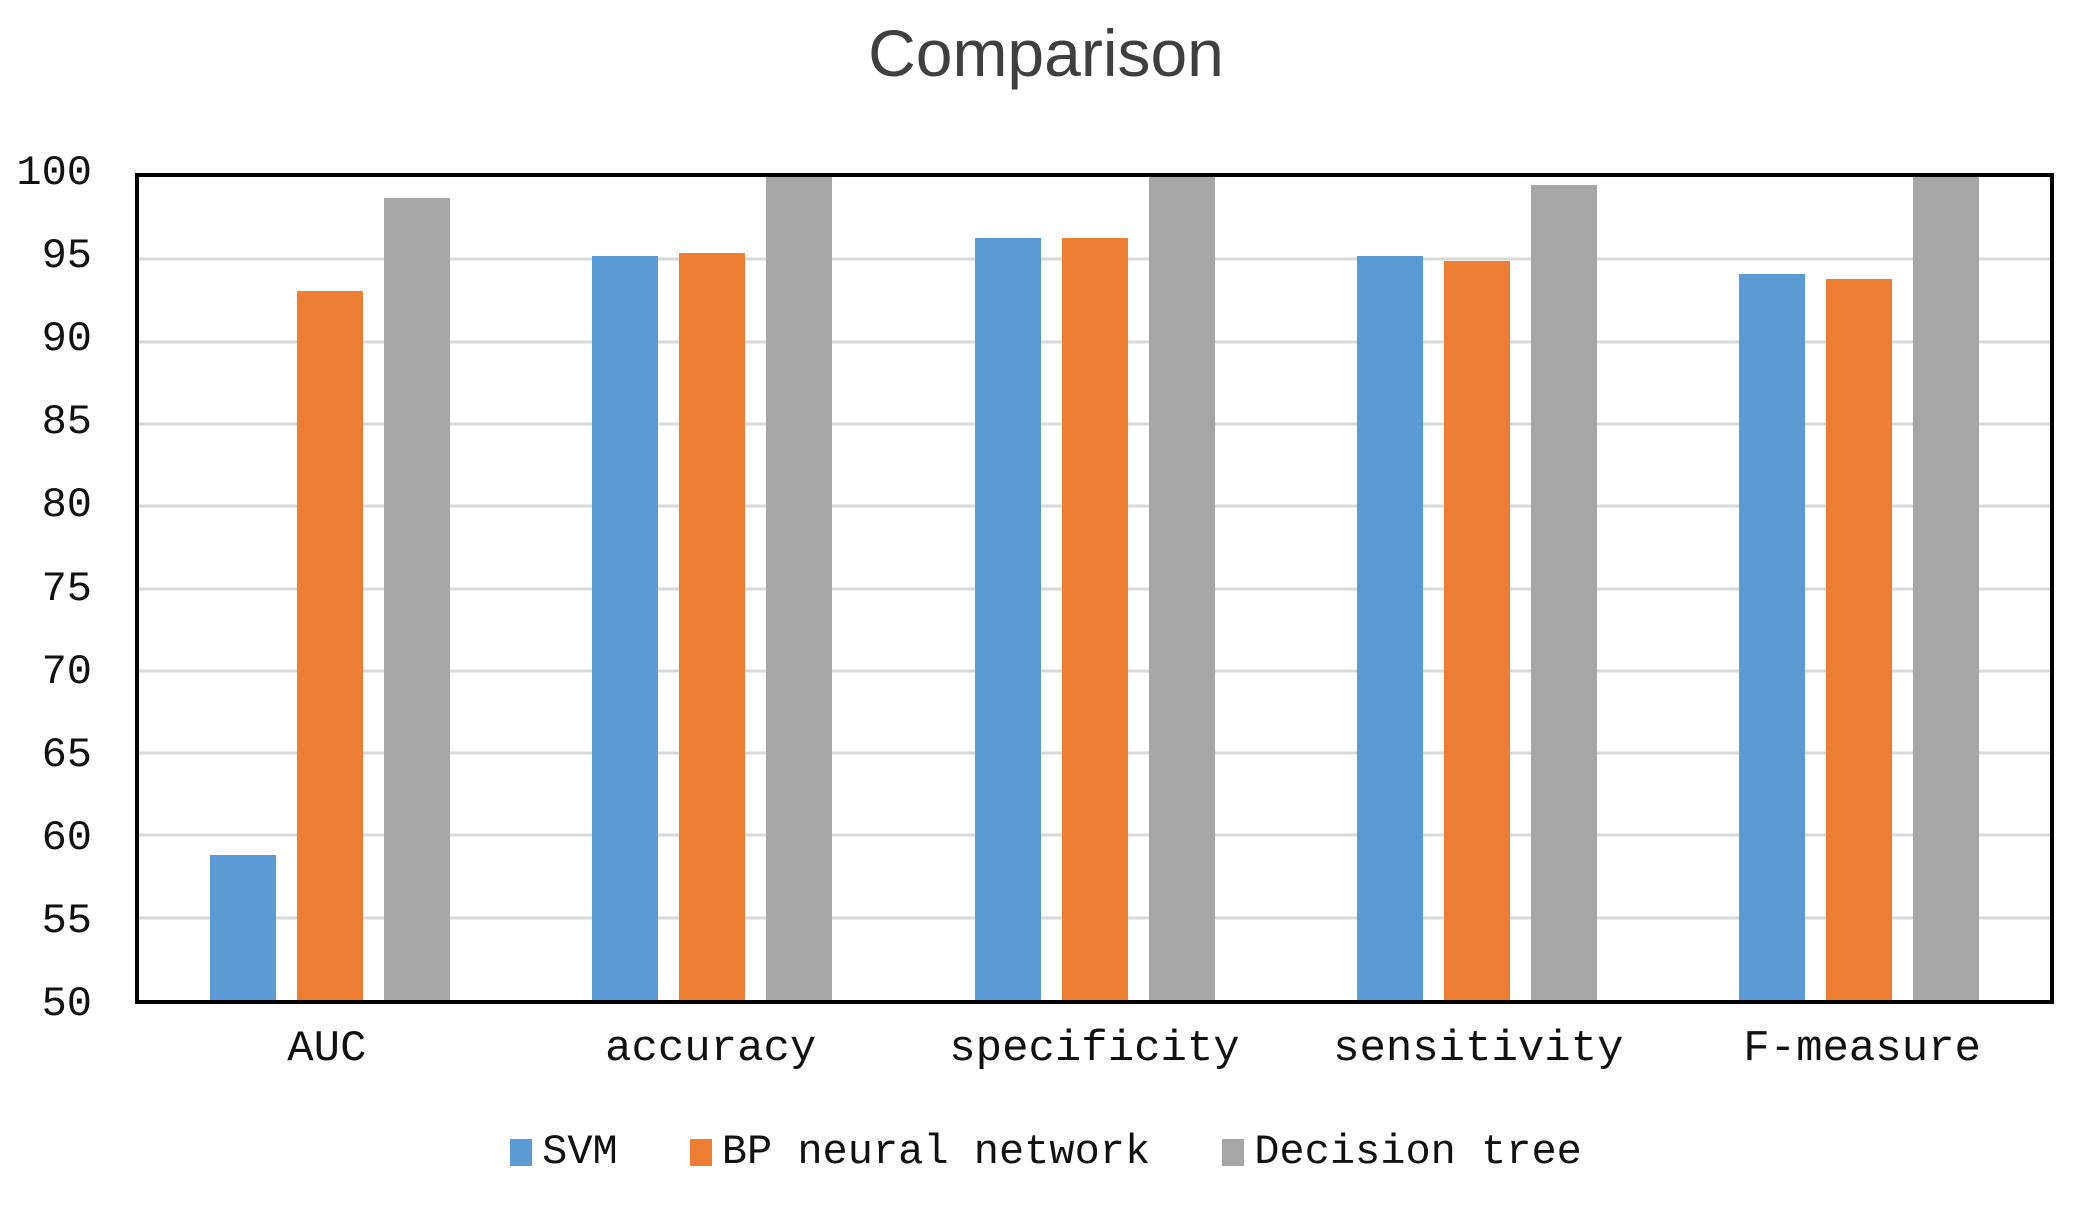 The width and height of the screenshot is (2092, 1209). Describe the element at coordinates (711, 1049) in the screenshot. I see `x-category-label-accuracy: accuracy` at that location.